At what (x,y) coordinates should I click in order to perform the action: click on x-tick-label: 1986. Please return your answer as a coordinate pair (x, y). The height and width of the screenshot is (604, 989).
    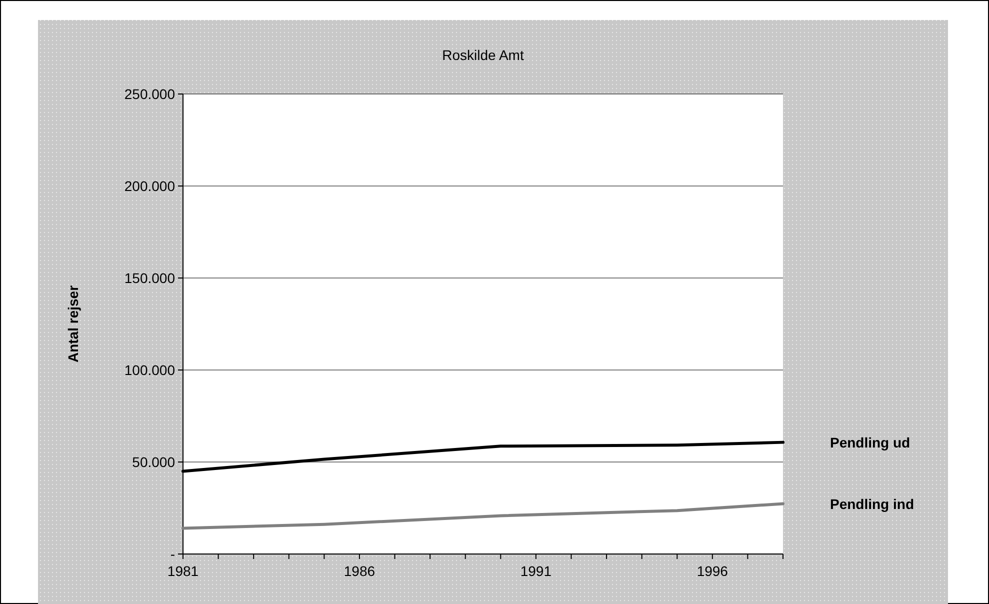
    Looking at the image, I should click on (360, 571).